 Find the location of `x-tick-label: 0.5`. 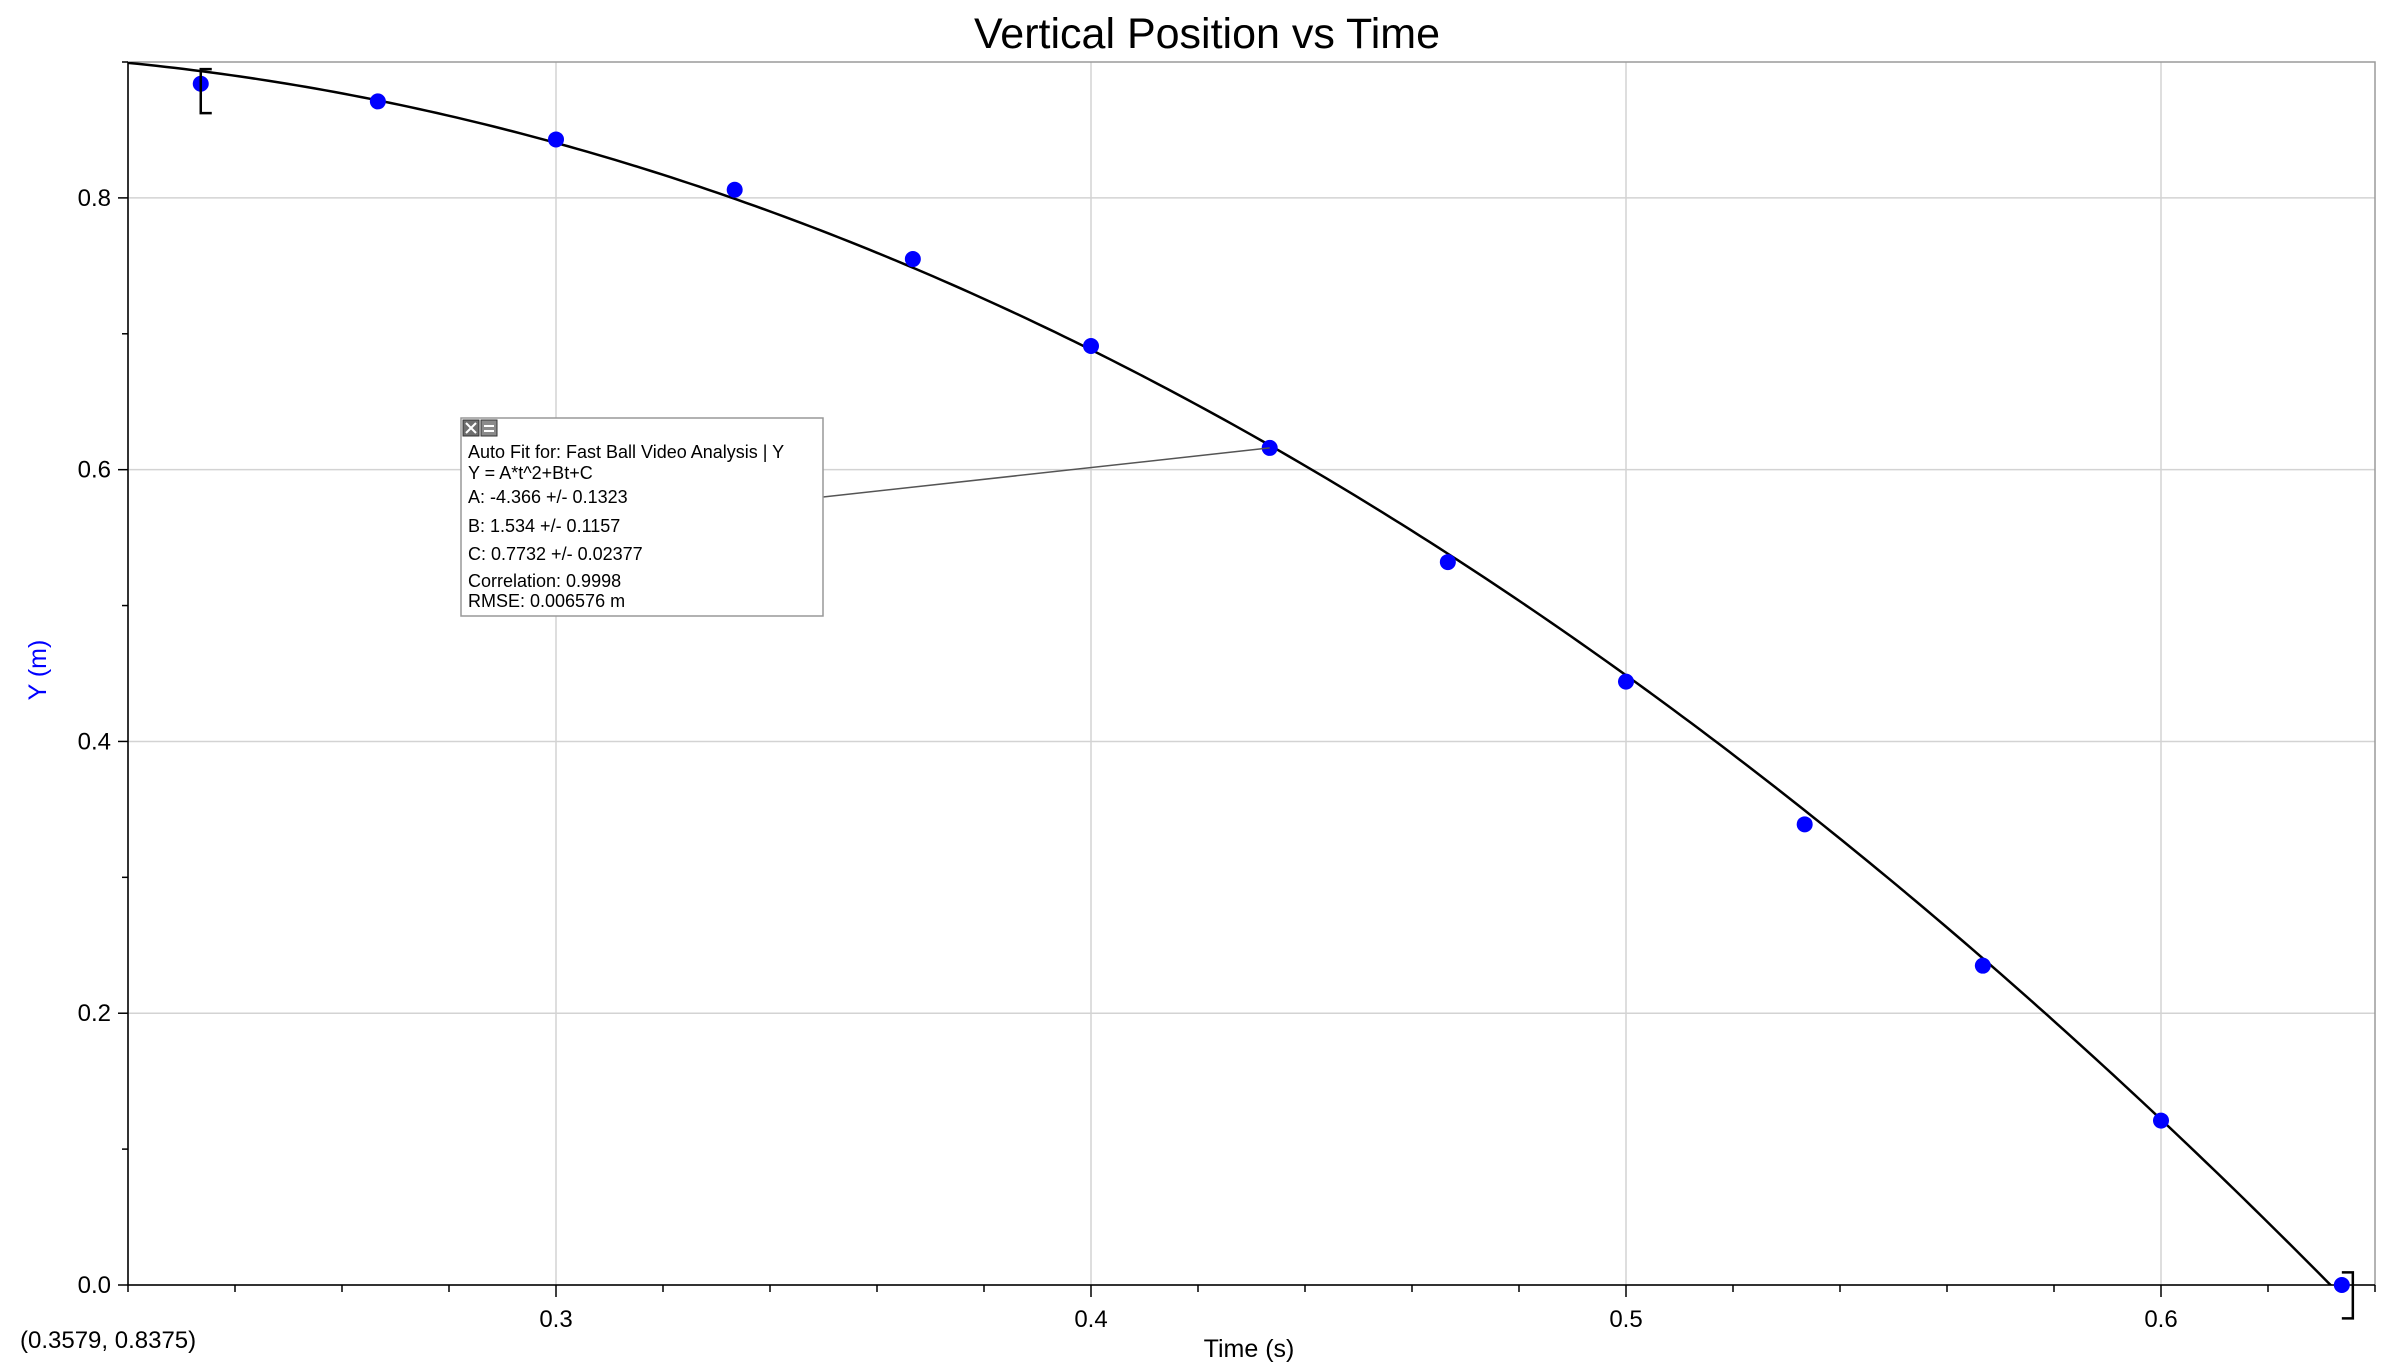

x-tick-label: 0.5 is located at coordinates (1625, 1319).